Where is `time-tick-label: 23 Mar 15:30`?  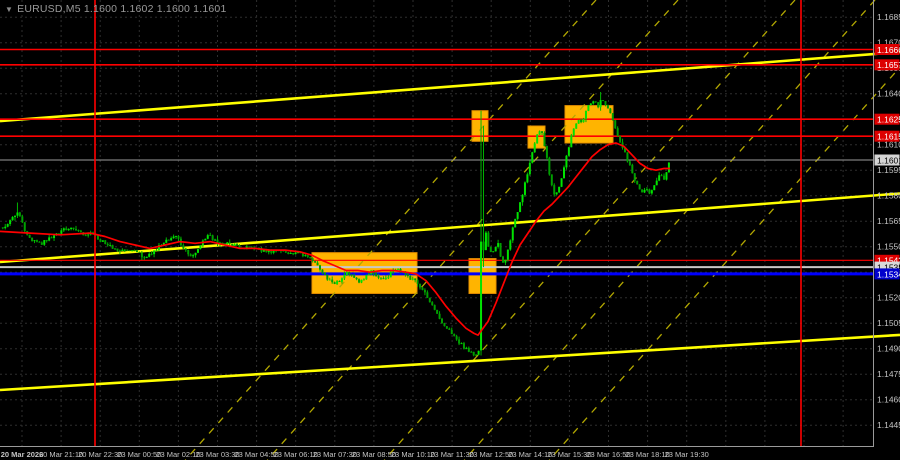
time-tick-label: 23 Mar 15:30 is located at coordinates (569, 454).